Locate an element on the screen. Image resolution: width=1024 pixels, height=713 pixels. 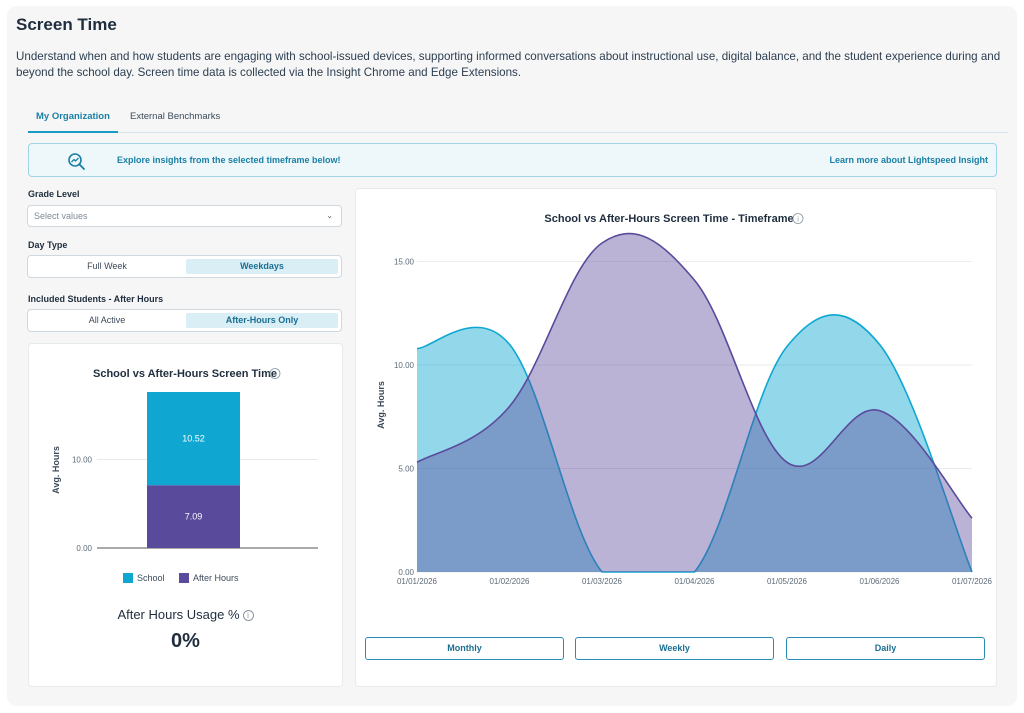
area-x-tick-label: 01/02/2026 is located at coordinates (509, 581).